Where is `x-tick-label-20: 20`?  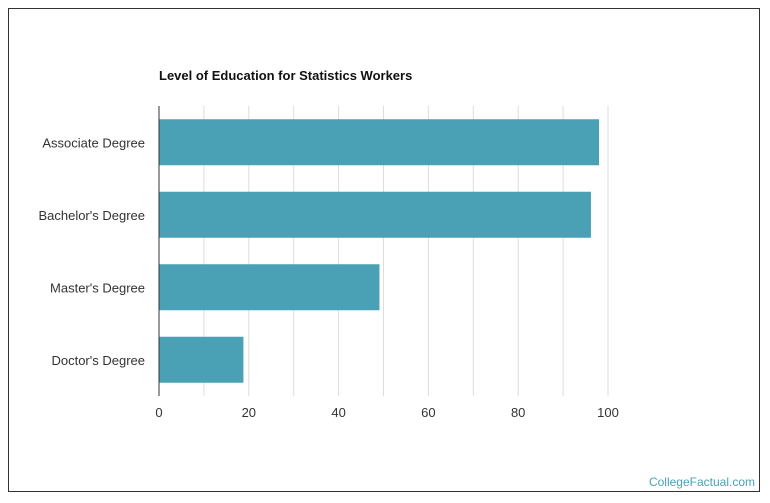 x-tick-label-20: 20 is located at coordinates (249, 412).